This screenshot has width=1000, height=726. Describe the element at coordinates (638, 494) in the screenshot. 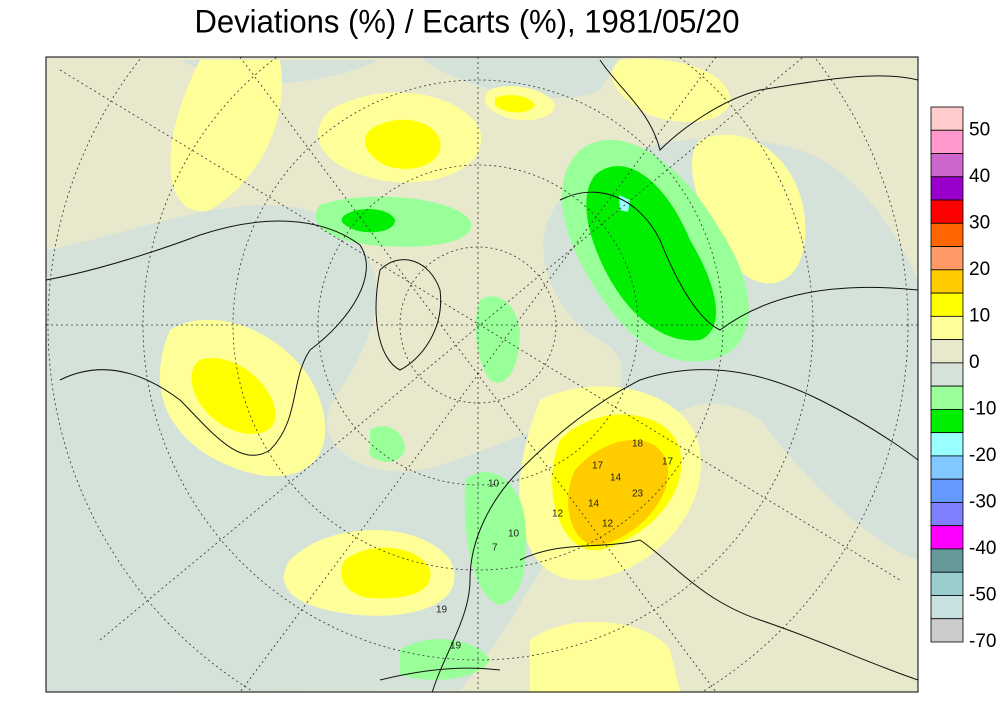

I see `contour-label: 23` at that location.